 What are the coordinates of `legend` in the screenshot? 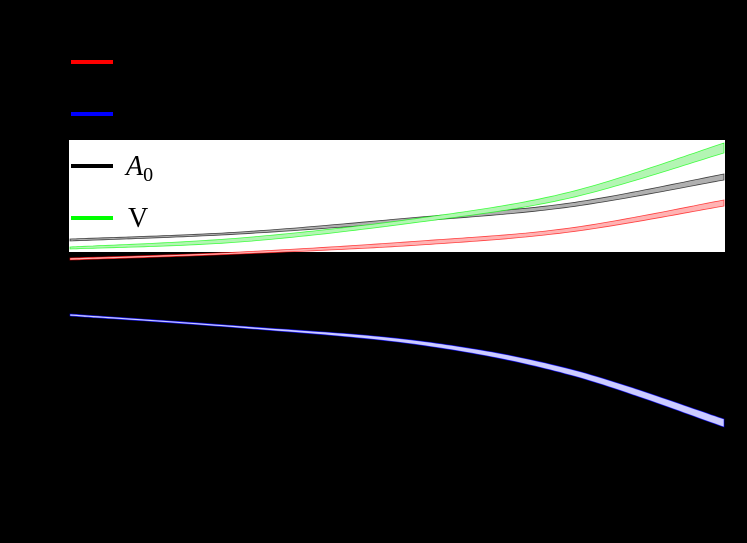 It's located at (92, 140).